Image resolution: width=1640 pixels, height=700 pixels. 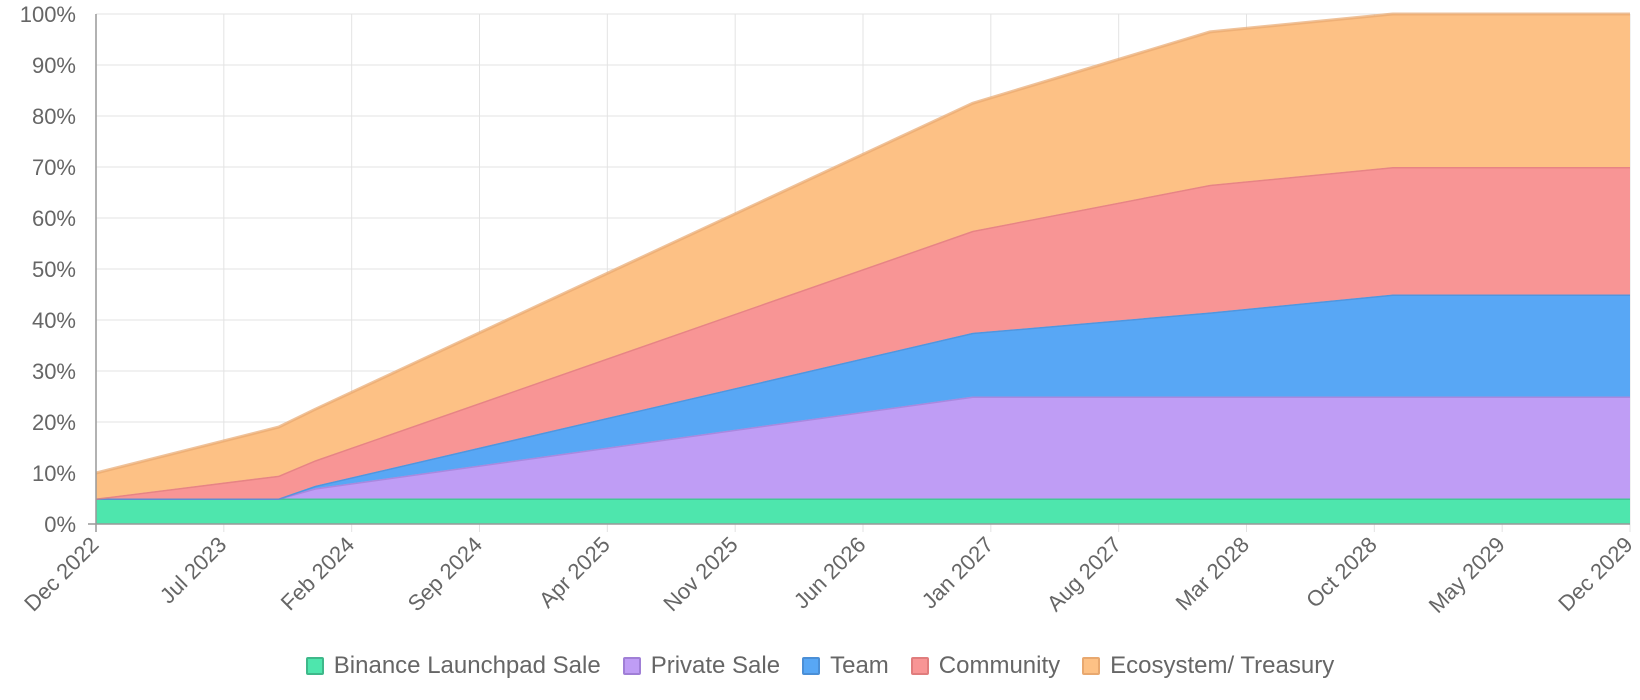 What do you see at coordinates (958, 573) in the screenshot?
I see `x-tick-label: Jan 2027` at bounding box center [958, 573].